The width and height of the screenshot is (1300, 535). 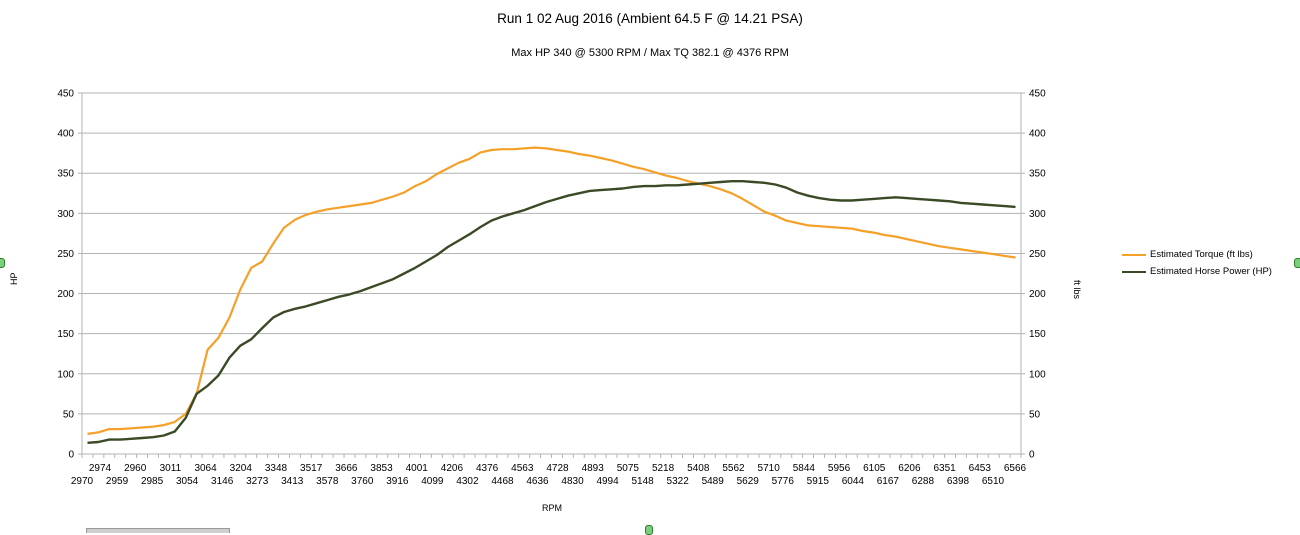 What do you see at coordinates (607, 481) in the screenshot?
I see `x-tick-label-lower-15: 4994` at bounding box center [607, 481].